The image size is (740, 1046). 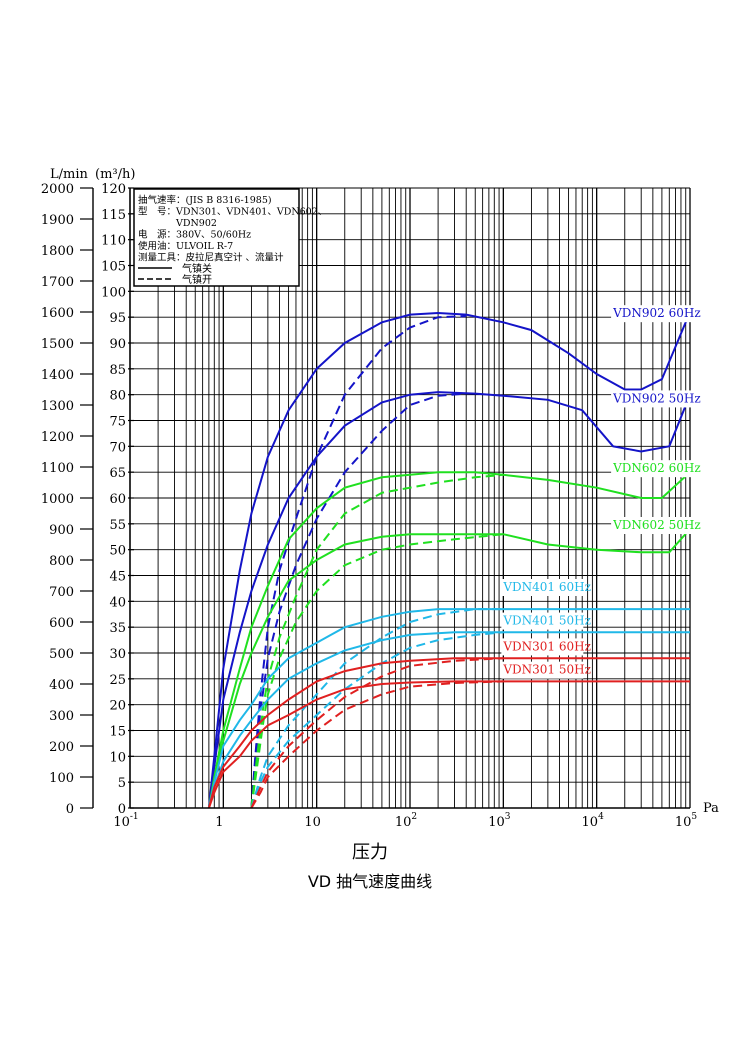 What do you see at coordinates (117, 525) in the screenshot?
I see `right-tick-label: 55` at bounding box center [117, 525].